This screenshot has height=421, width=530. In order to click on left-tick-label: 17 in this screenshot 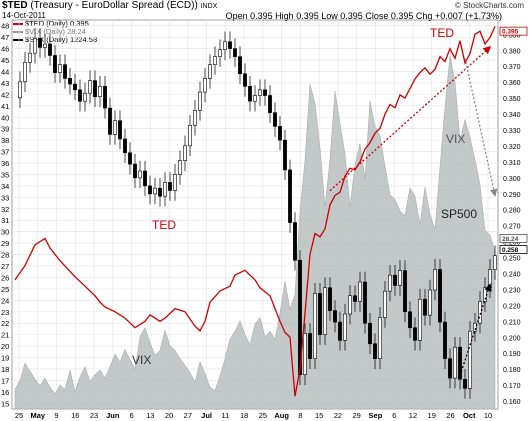, I will do `click(5, 380)`.